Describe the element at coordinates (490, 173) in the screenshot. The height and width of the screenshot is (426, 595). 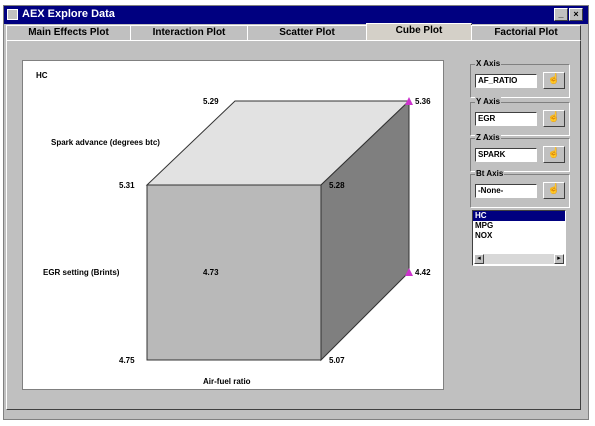
I see `bt-axis-label: Bt Axis` at that location.